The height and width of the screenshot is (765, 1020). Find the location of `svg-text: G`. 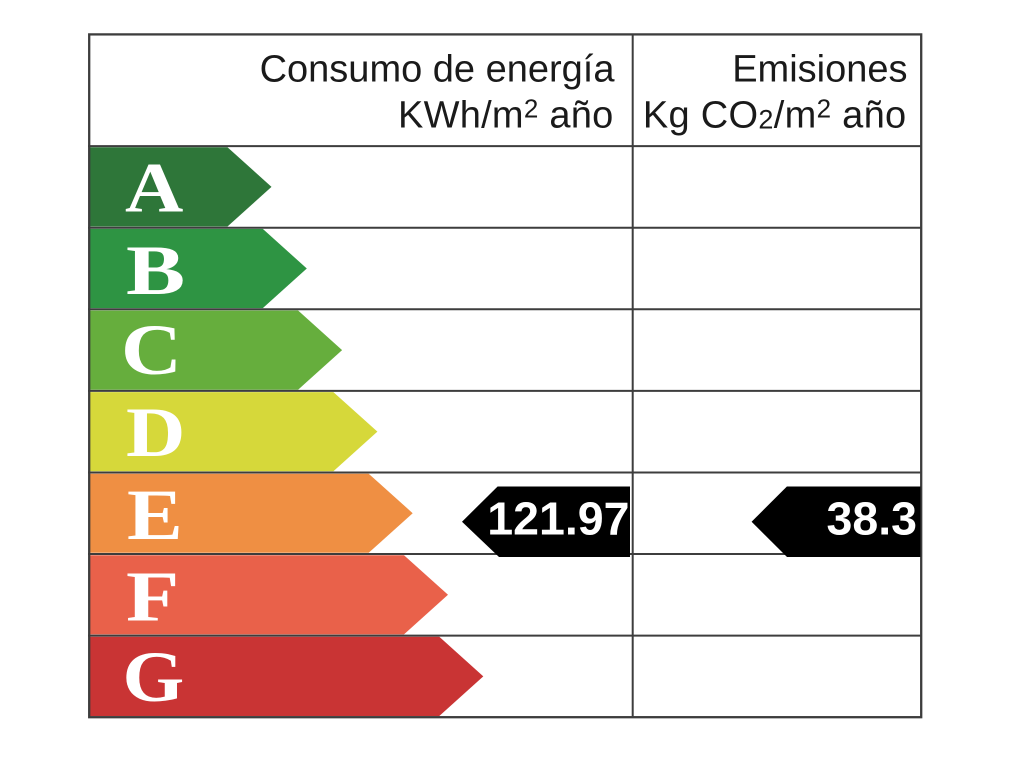

svg-text: G is located at coordinates (154, 678).